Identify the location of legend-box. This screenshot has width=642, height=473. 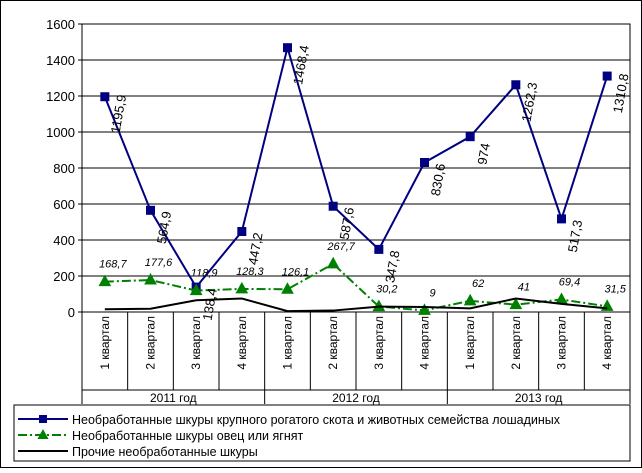
(322, 433).